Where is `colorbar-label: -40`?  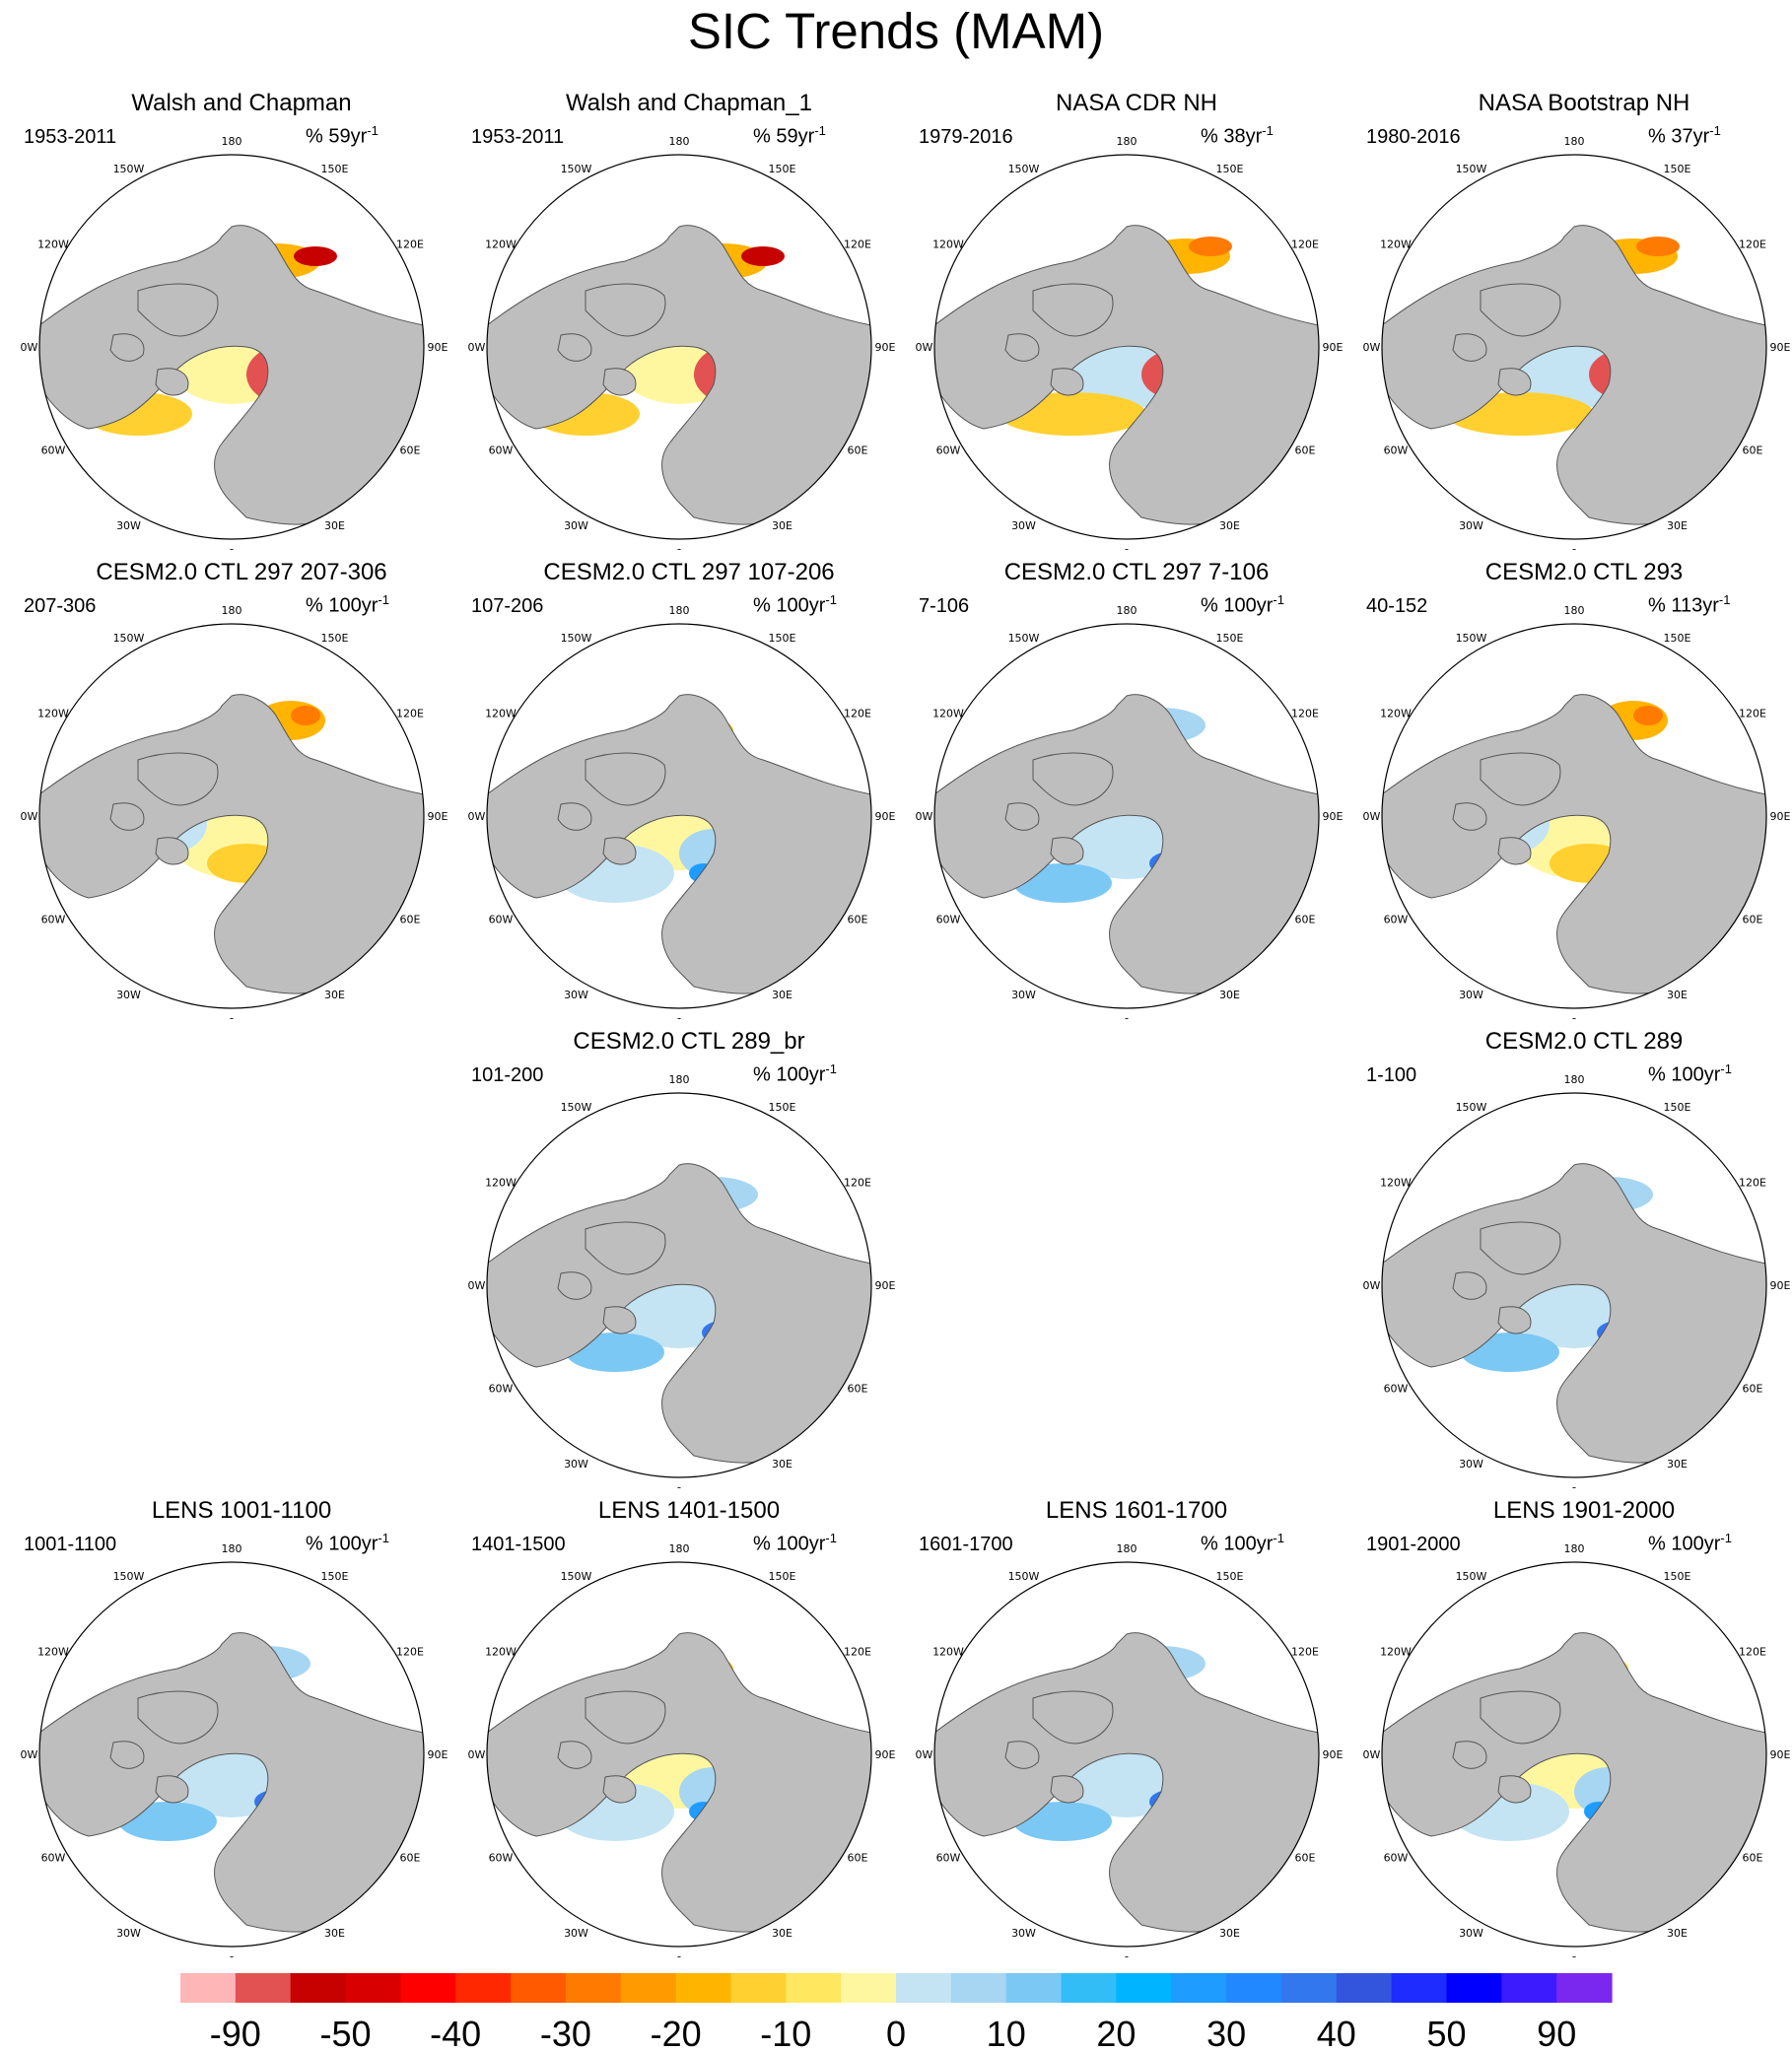 colorbar-label: -40 is located at coordinates (455, 2033).